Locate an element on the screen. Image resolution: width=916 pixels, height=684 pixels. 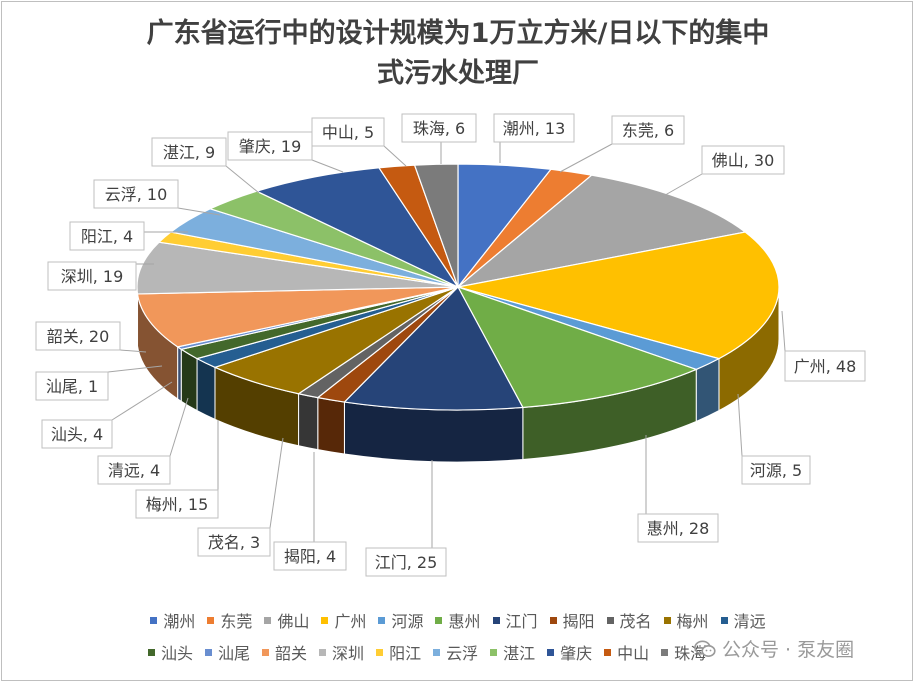
watermark: 公众号 · 泵友圈 is located at coordinates (774, 648).